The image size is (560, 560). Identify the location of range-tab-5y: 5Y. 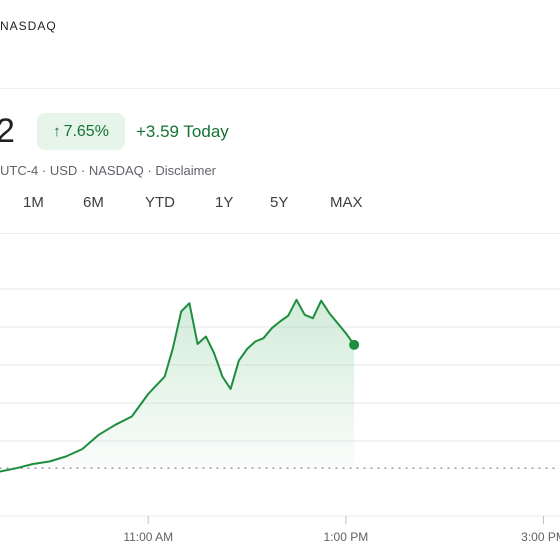
(279, 202).